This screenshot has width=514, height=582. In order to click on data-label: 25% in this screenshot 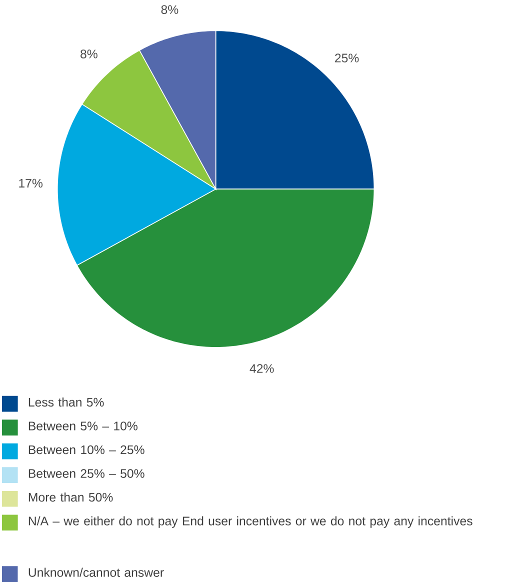, I will do `click(347, 58)`.